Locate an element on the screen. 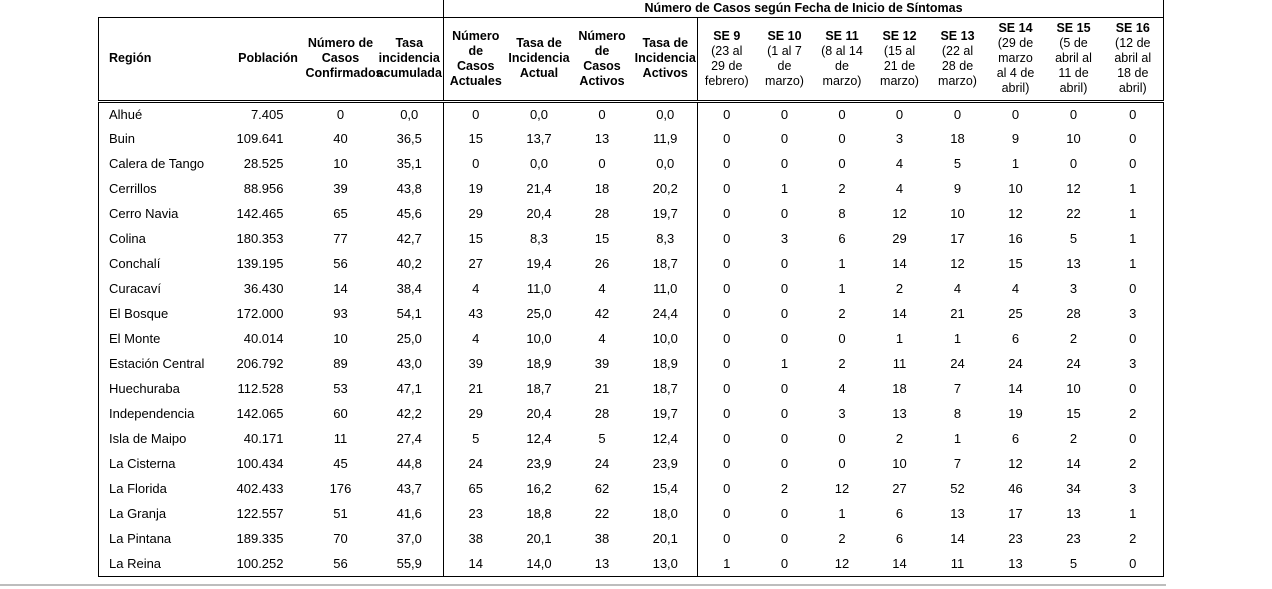 The image size is (1272, 589). cell-casos-confirmados: 176 is located at coordinates (340, 488).